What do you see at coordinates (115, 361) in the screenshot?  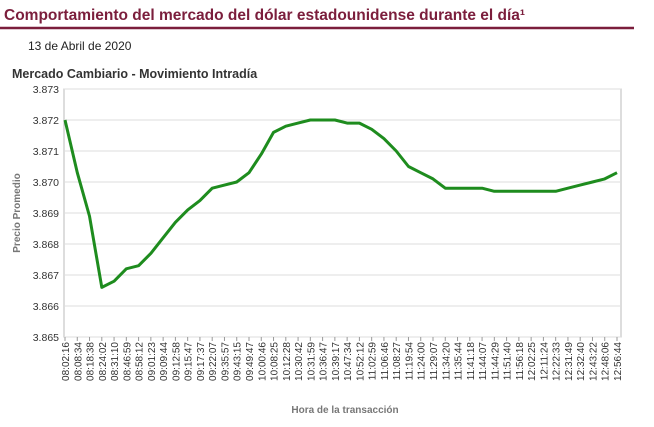 I see `x-tick-label: 08:31:10` at bounding box center [115, 361].